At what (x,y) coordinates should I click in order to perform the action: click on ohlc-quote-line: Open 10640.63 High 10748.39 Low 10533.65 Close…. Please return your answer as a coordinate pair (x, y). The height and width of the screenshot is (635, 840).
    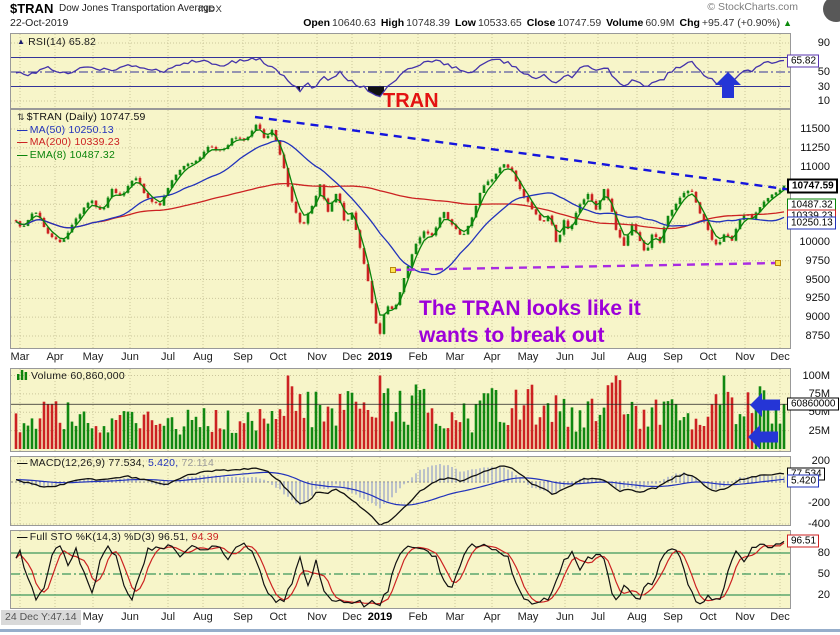
    Looking at the image, I should click on (545, 23).